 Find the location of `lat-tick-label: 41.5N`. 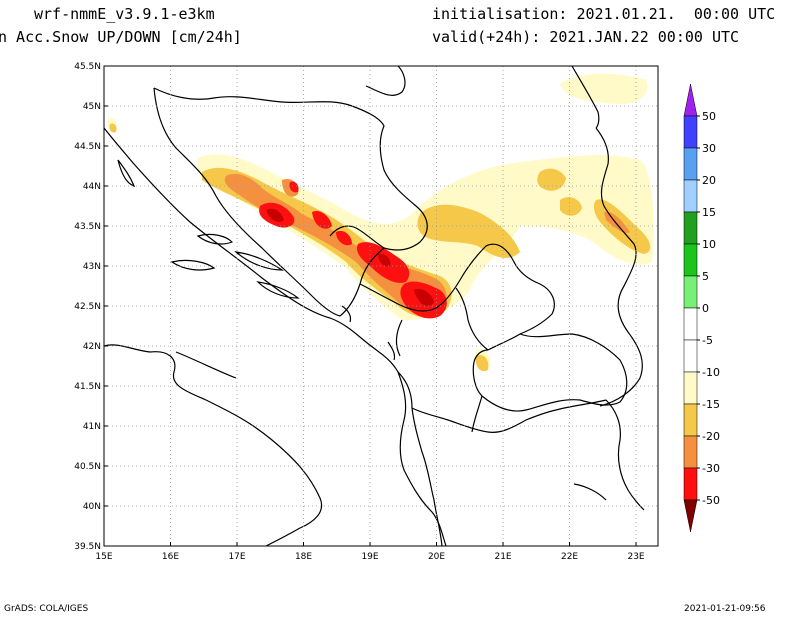

lat-tick-label: 41.5N is located at coordinates (87, 387).